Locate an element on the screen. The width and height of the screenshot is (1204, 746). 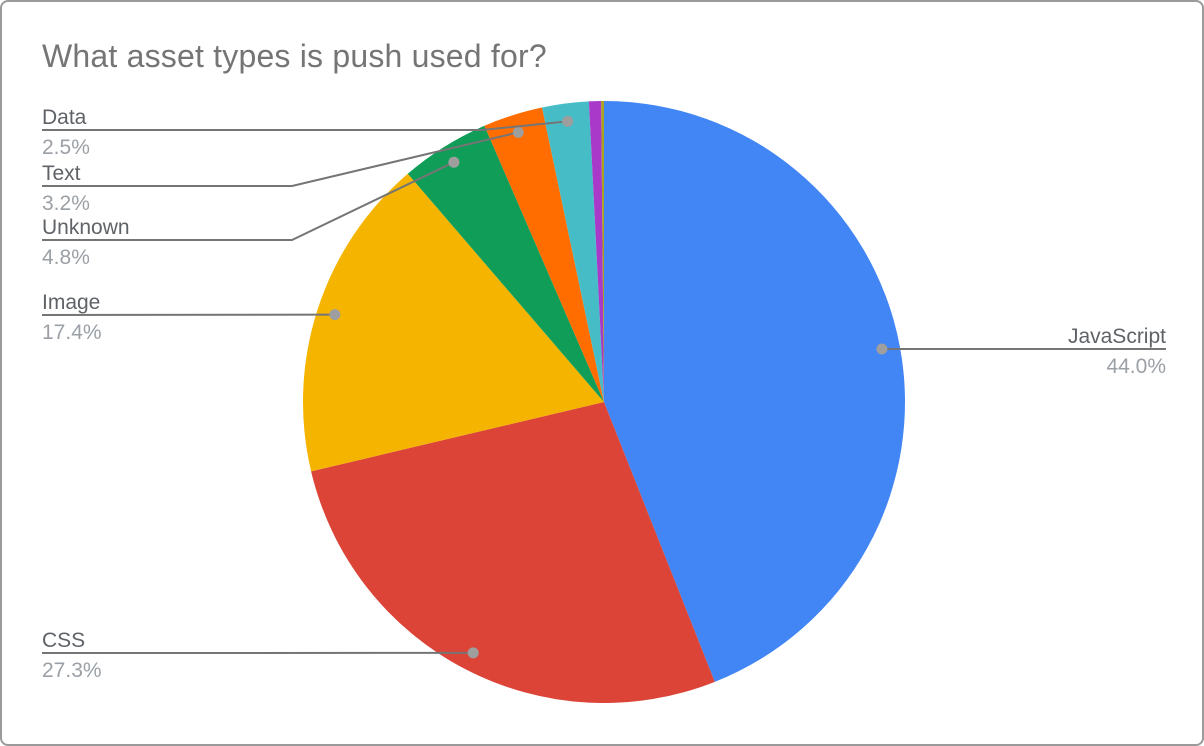
callout-dot-unknown is located at coordinates (454, 162).